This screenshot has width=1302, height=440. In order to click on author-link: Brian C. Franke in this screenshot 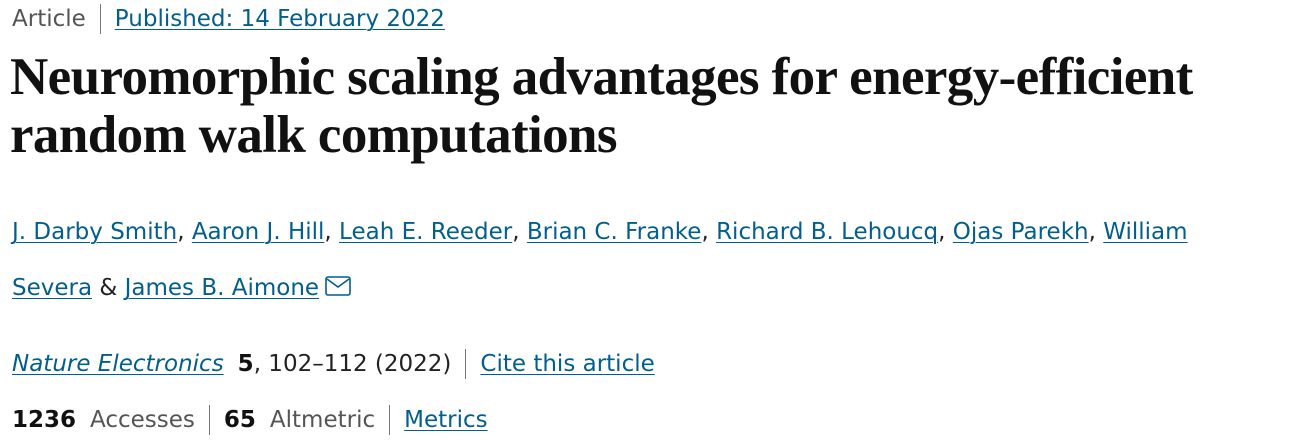, I will do `click(614, 232)`.